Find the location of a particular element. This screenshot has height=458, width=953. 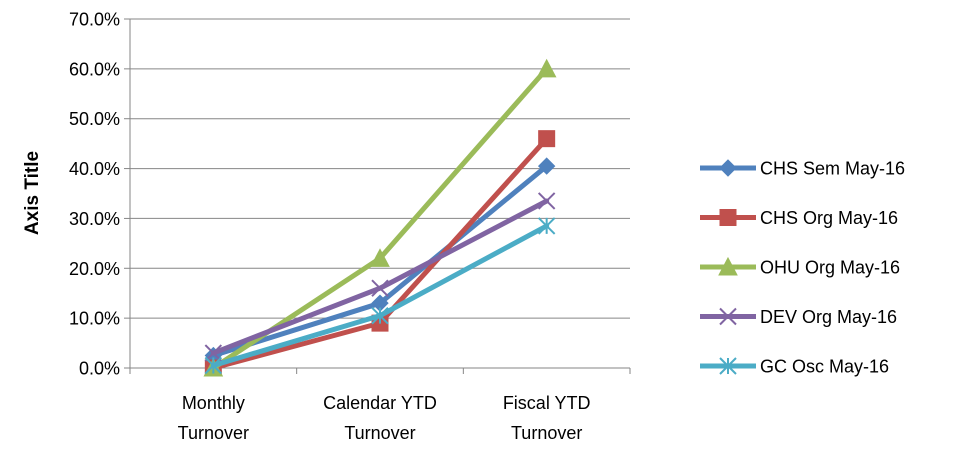

y-tick-label: 50.0% is located at coordinates (94, 119).